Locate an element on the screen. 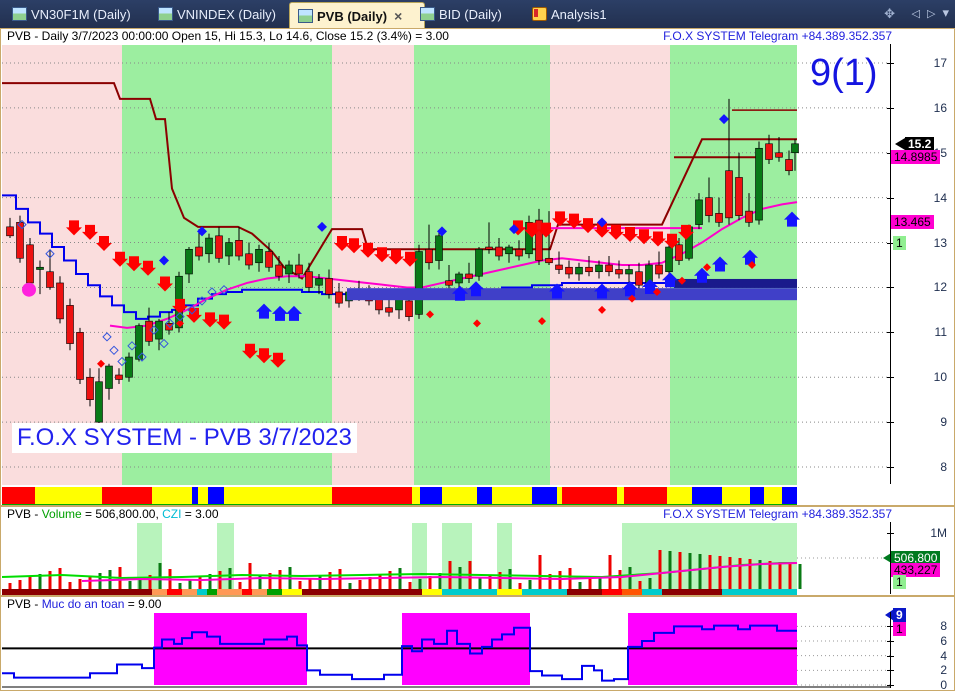  price-marker-0: 15.2 is located at coordinates (920, 143).